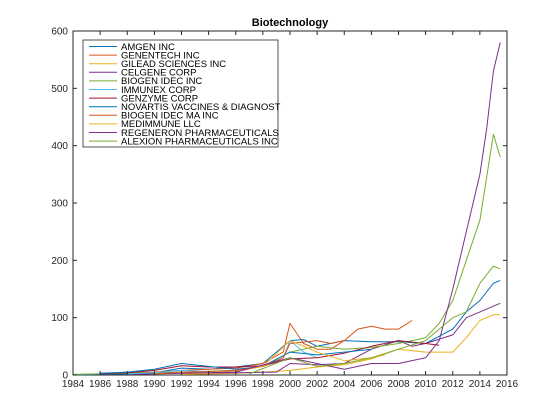  I want to click on x-tick-label: 1996, so click(236, 384).